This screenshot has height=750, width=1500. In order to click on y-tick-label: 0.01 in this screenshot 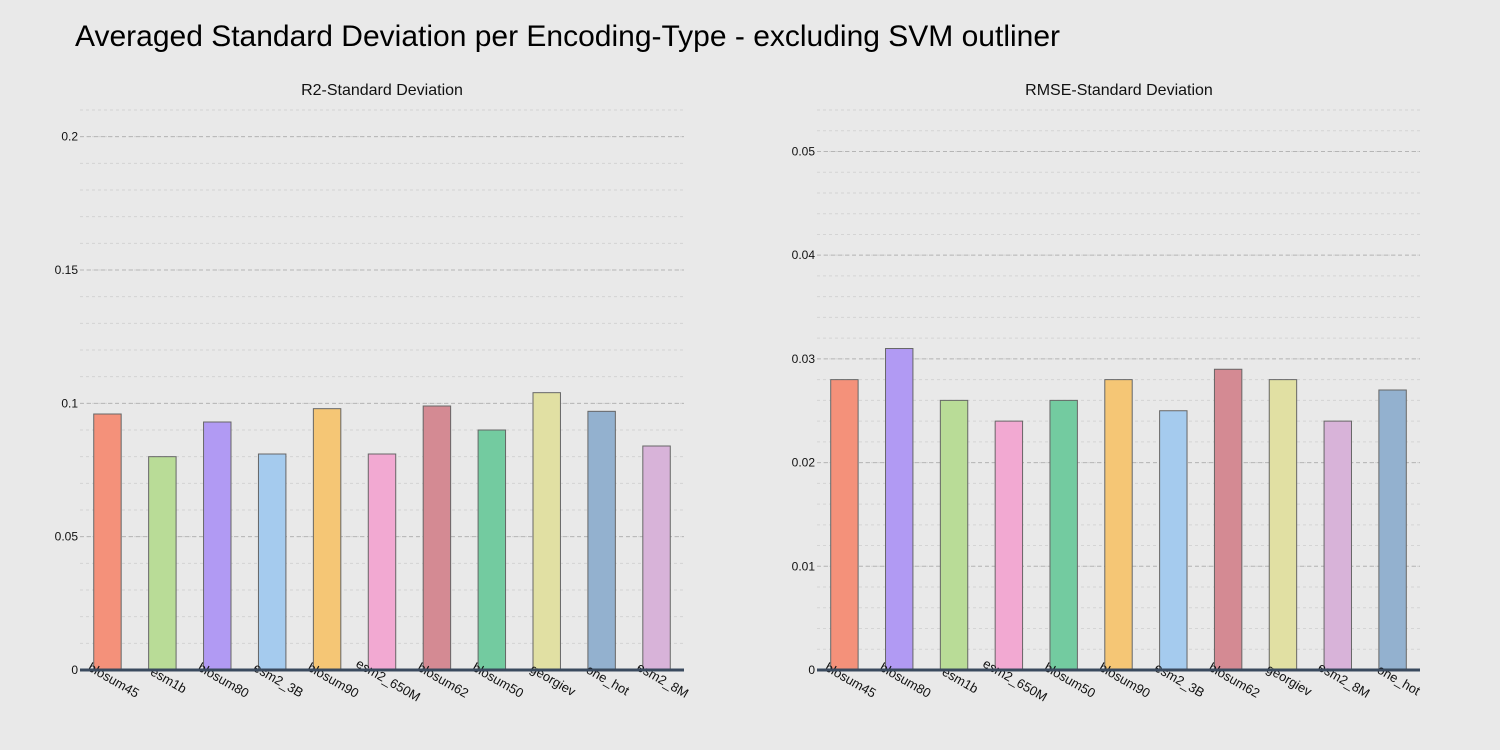, I will do `click(804, 566)`.